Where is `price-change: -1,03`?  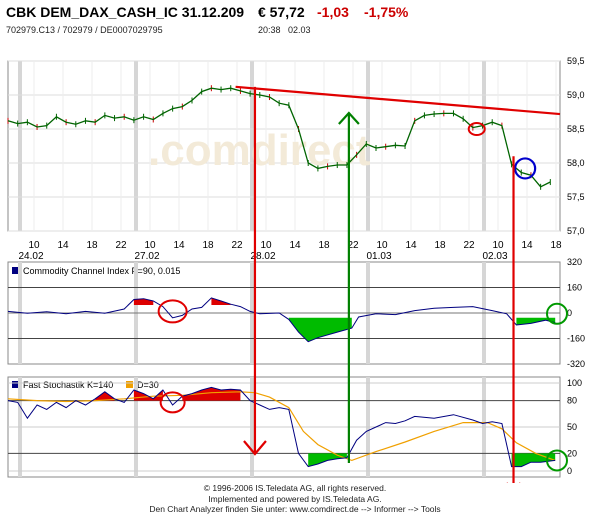 price-change: -1,03 is located at coordinates (333, 12).